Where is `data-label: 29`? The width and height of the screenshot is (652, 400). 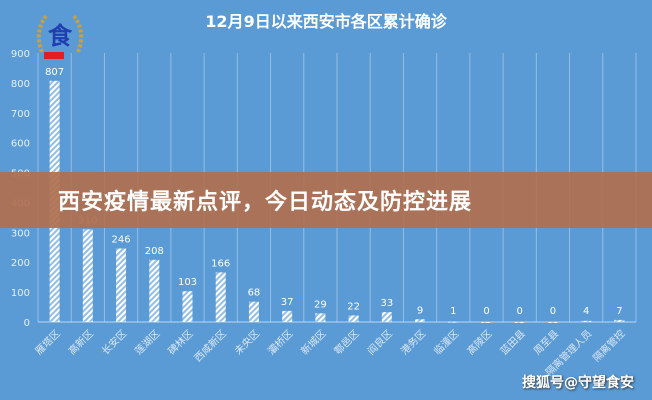
data-label: 29 is located at coordinates (320, 304).